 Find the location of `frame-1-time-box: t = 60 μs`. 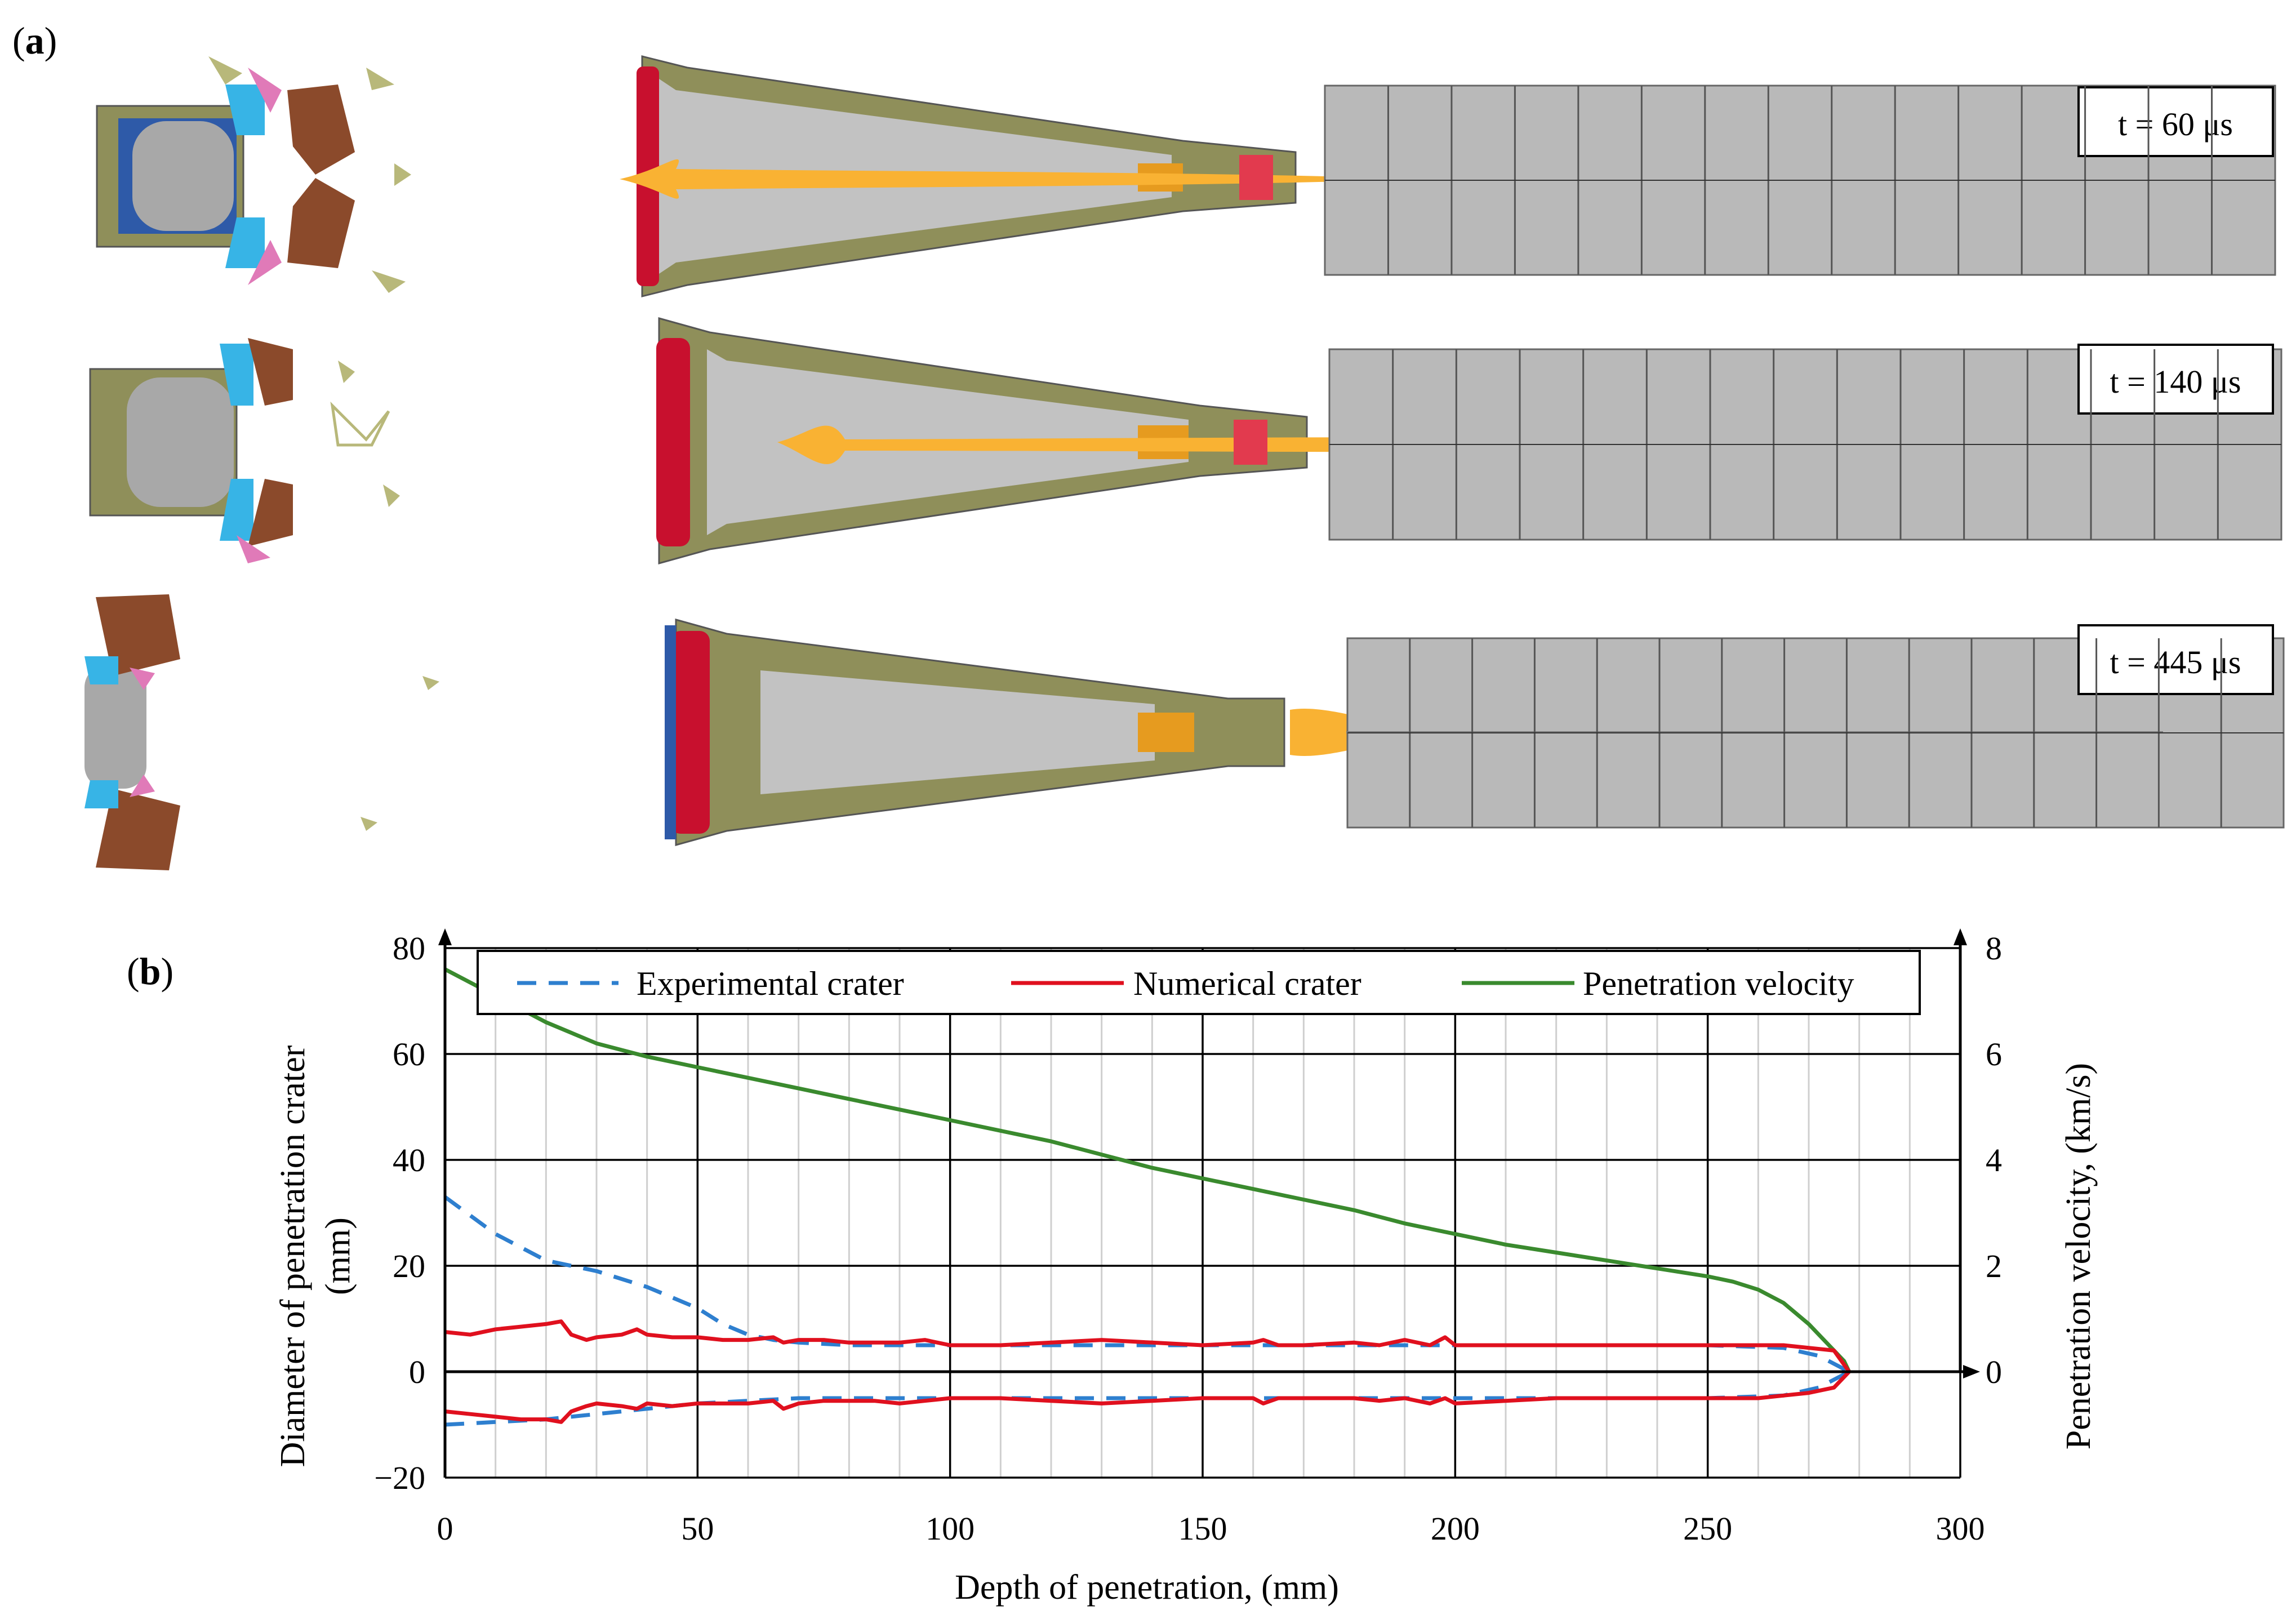

frame-1-time-box: t = 60 μs is located at coordinates (2175, 122).